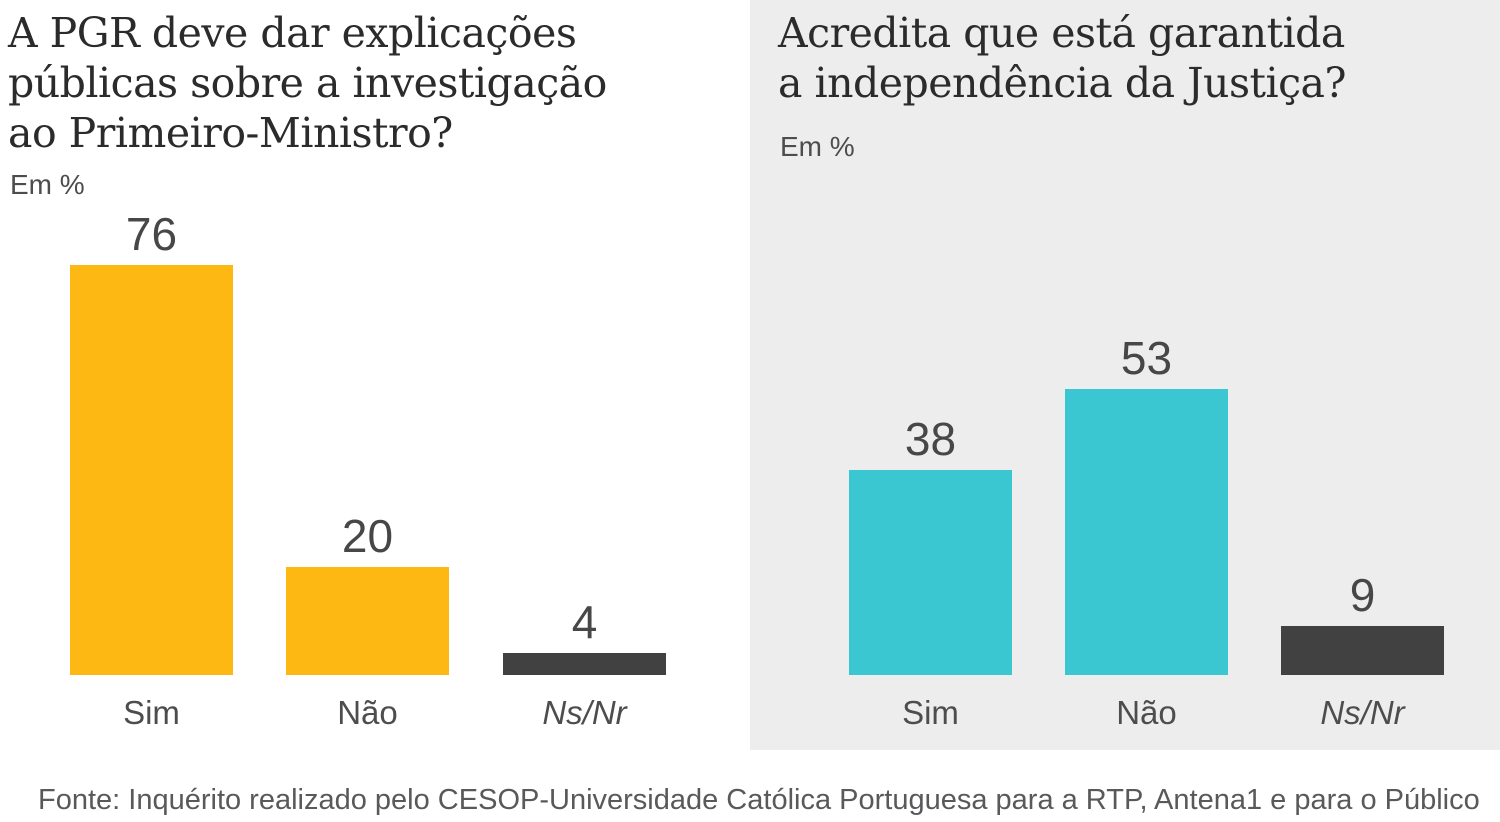 The image size is (1500, 822). I want to click on chart-title-line: A PGR deve dar explicações, so click(292, 33).